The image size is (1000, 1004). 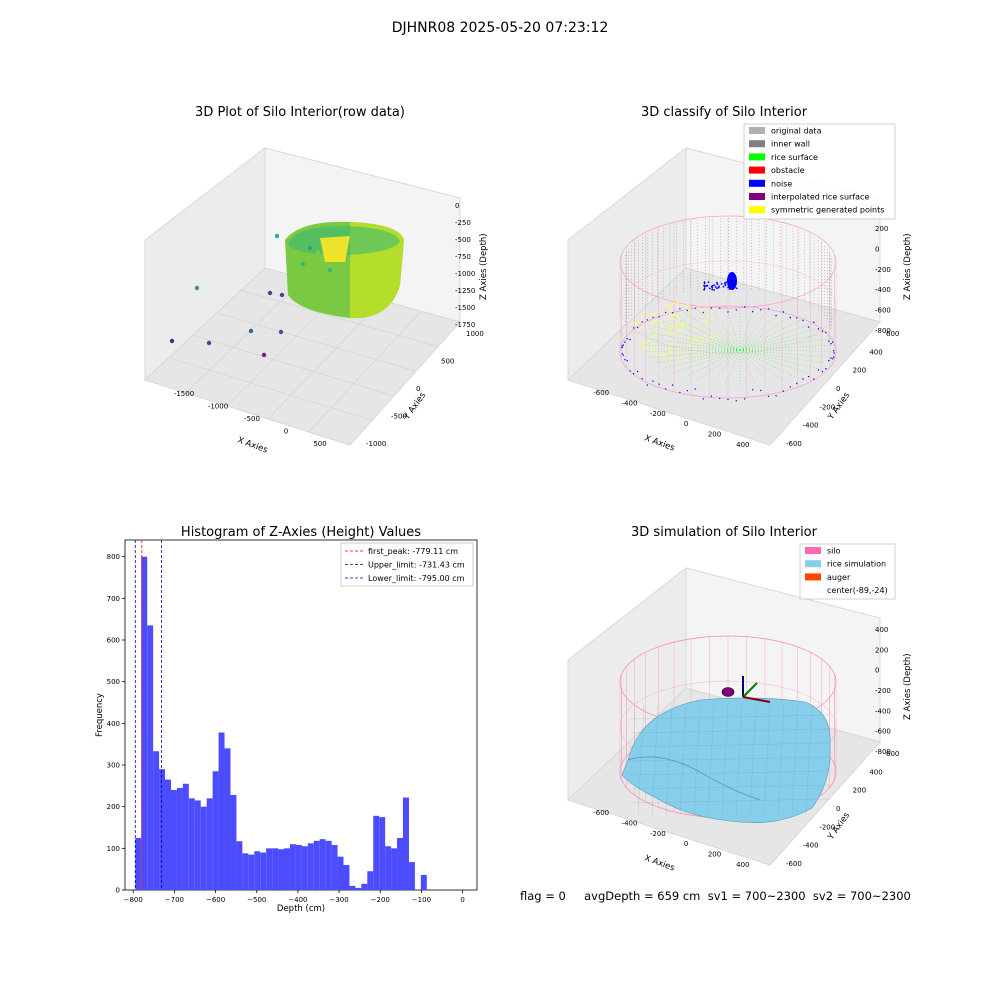 I want to click on z-tick-label: -600, so click(x=883, y=732).